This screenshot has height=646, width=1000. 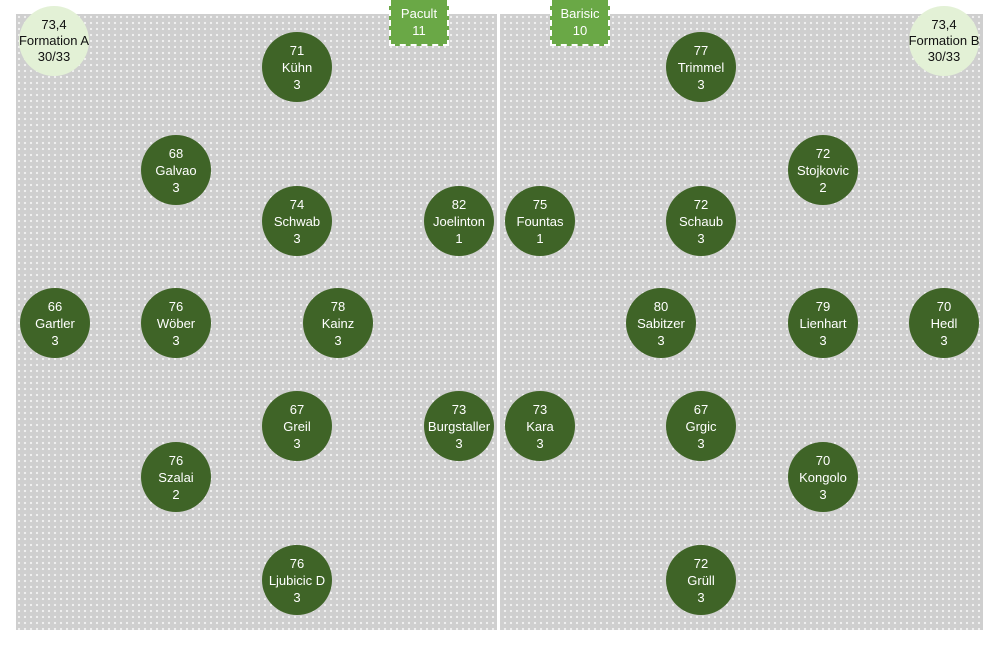 I want to click on team-a-count: 30/33, so click(x=54, y=56).